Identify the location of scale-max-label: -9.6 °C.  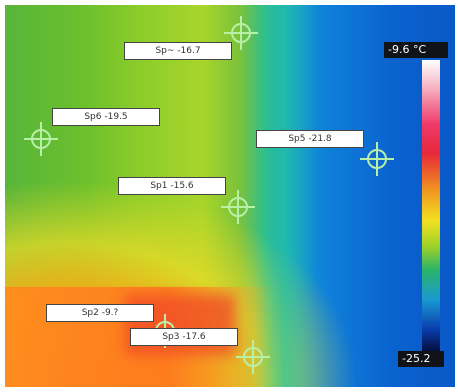
(416, 50).